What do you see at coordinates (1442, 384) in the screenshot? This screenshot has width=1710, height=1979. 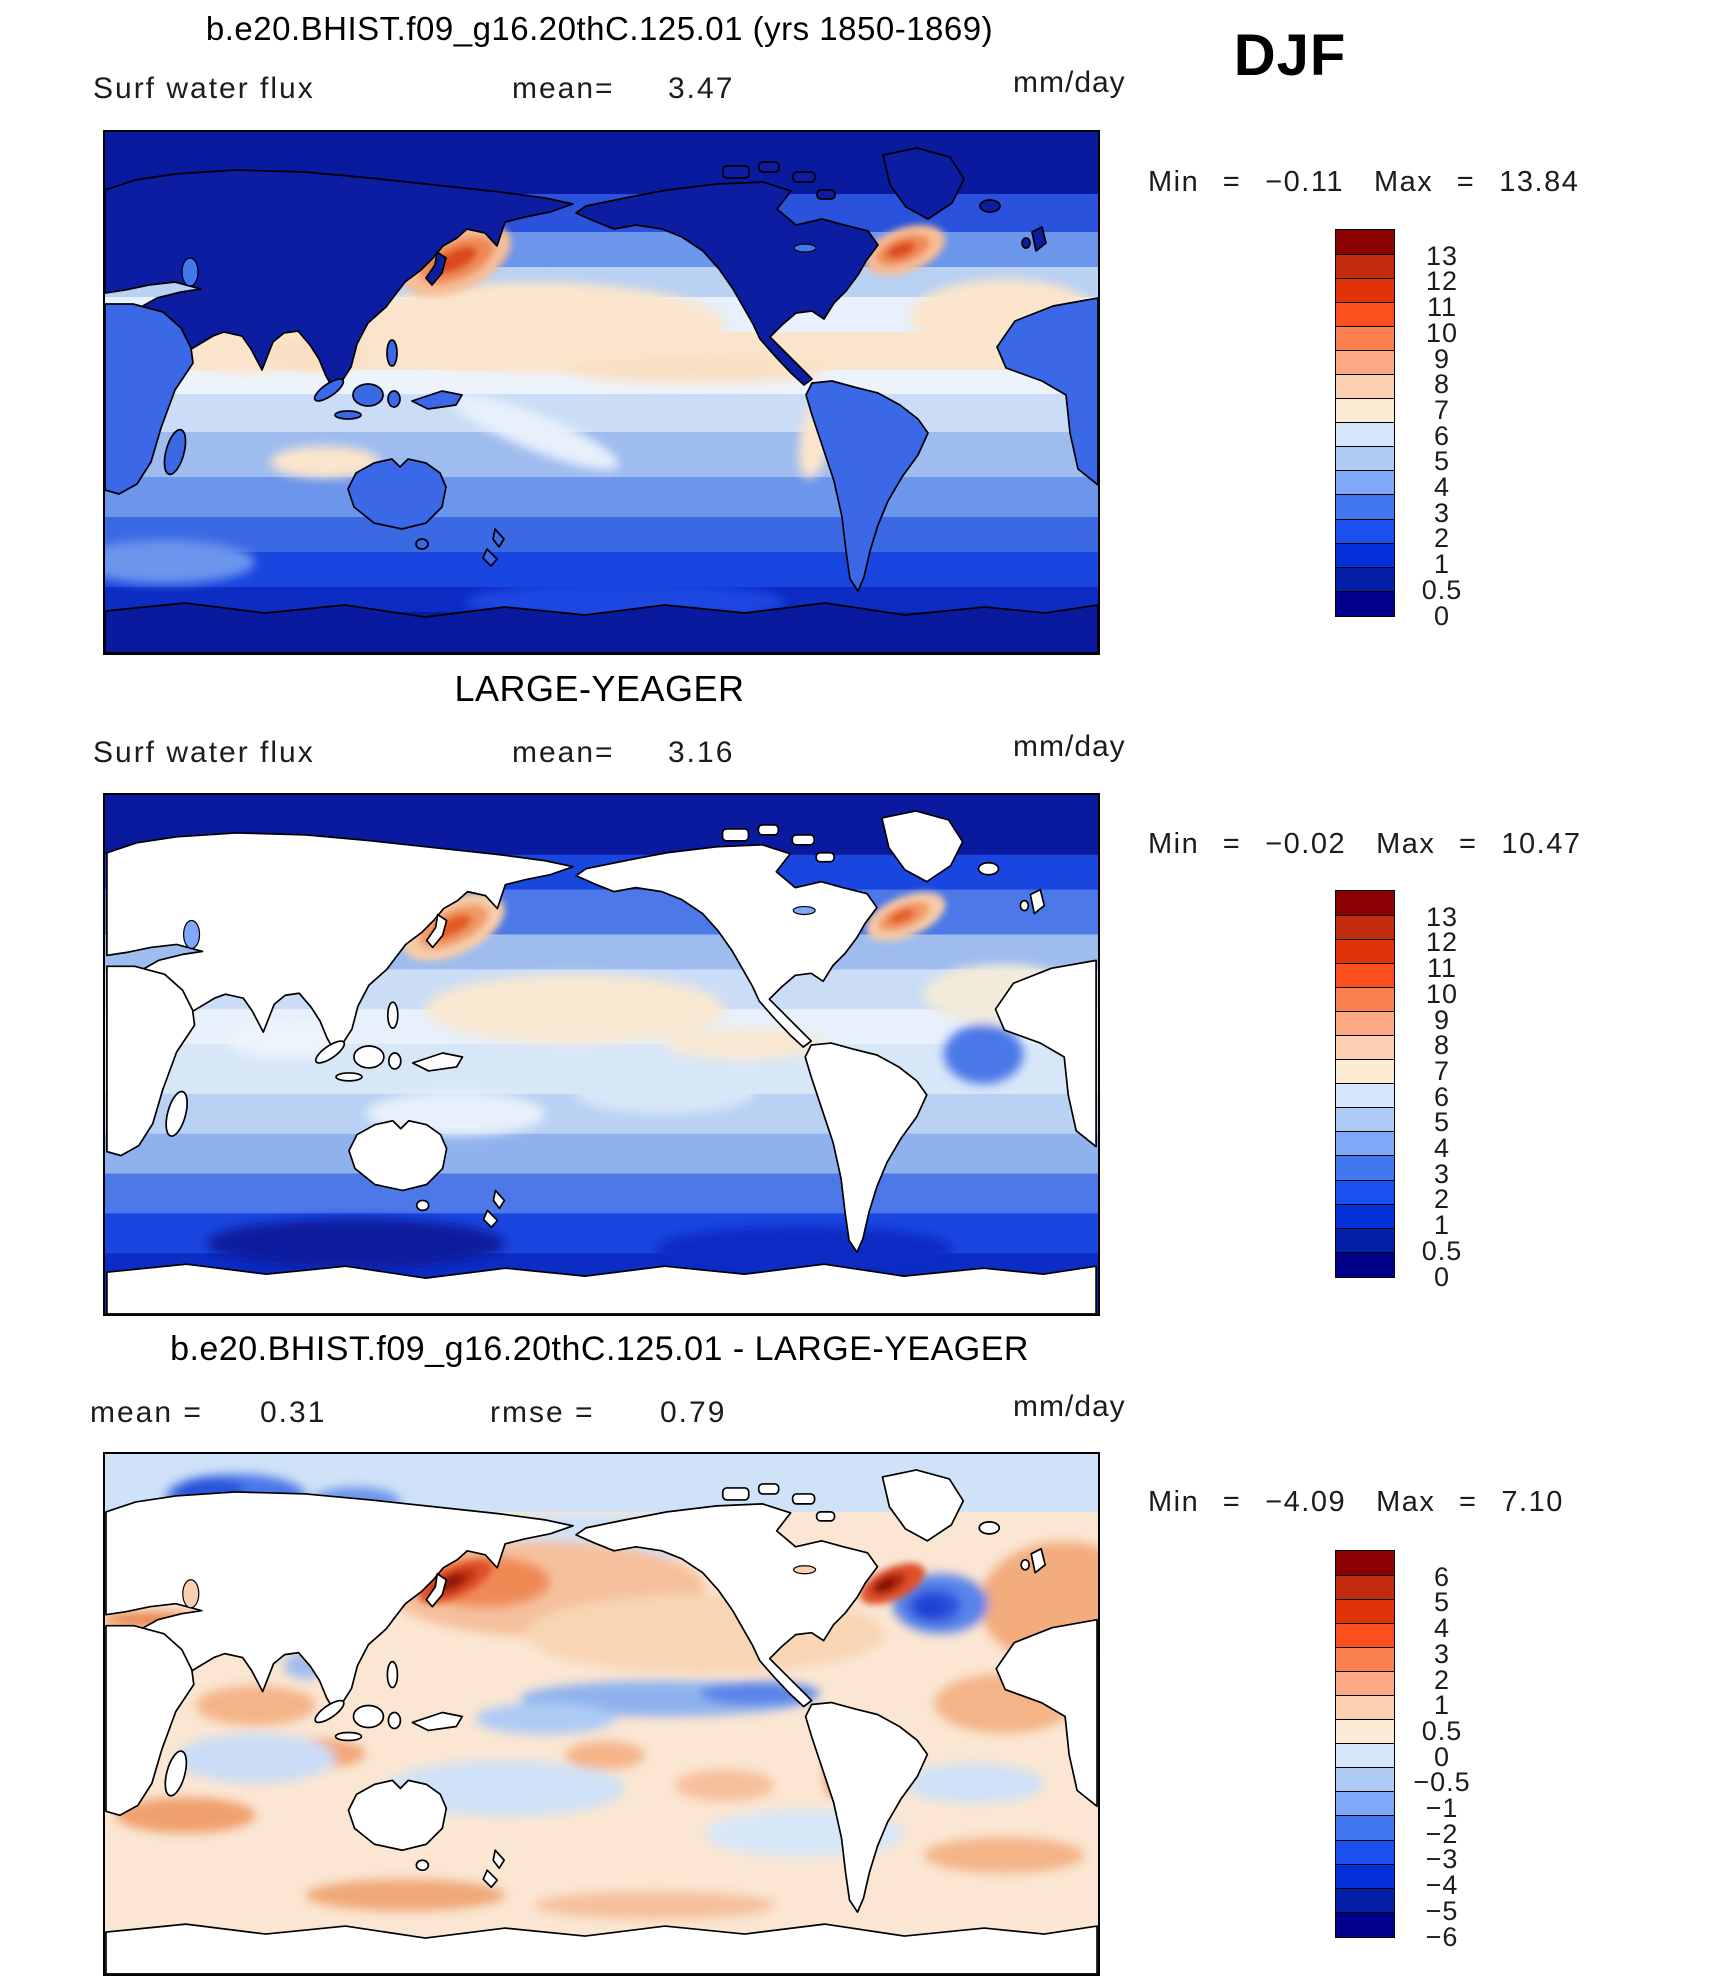 I see `colorbar-tick-label: 8` at bounding box center [1442, 384].